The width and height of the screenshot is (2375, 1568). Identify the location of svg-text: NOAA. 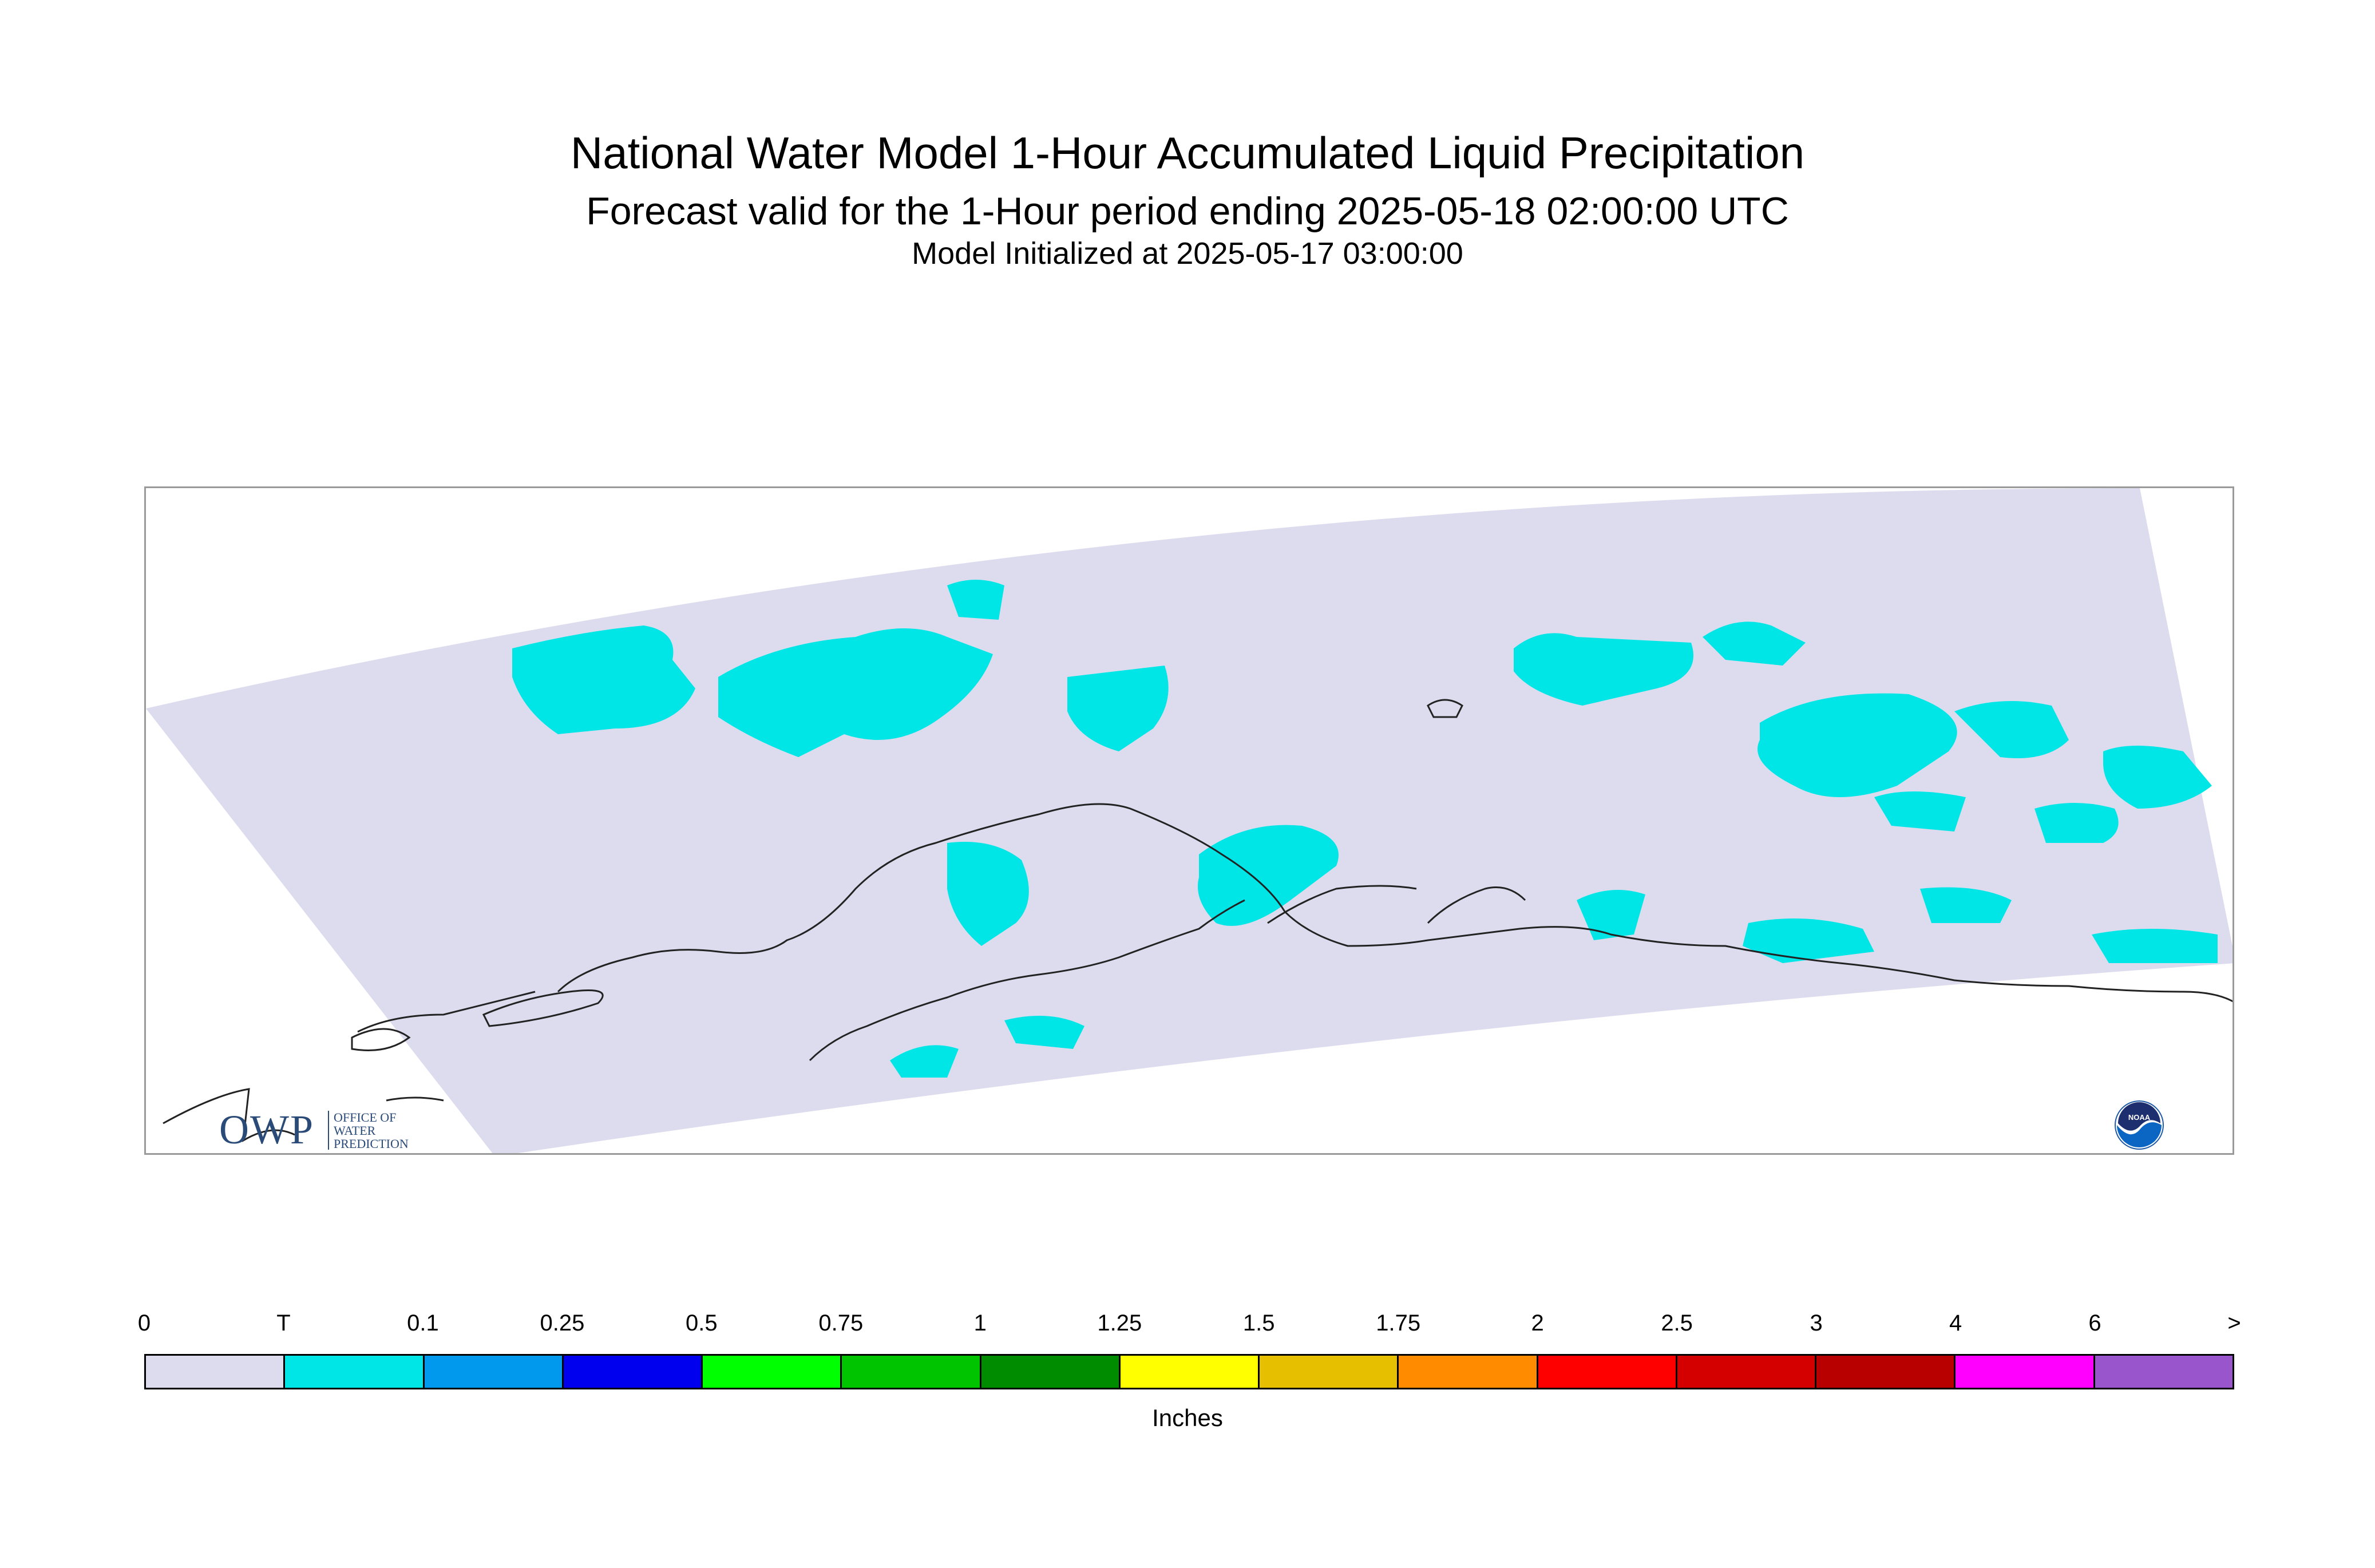
(2139, 1117).